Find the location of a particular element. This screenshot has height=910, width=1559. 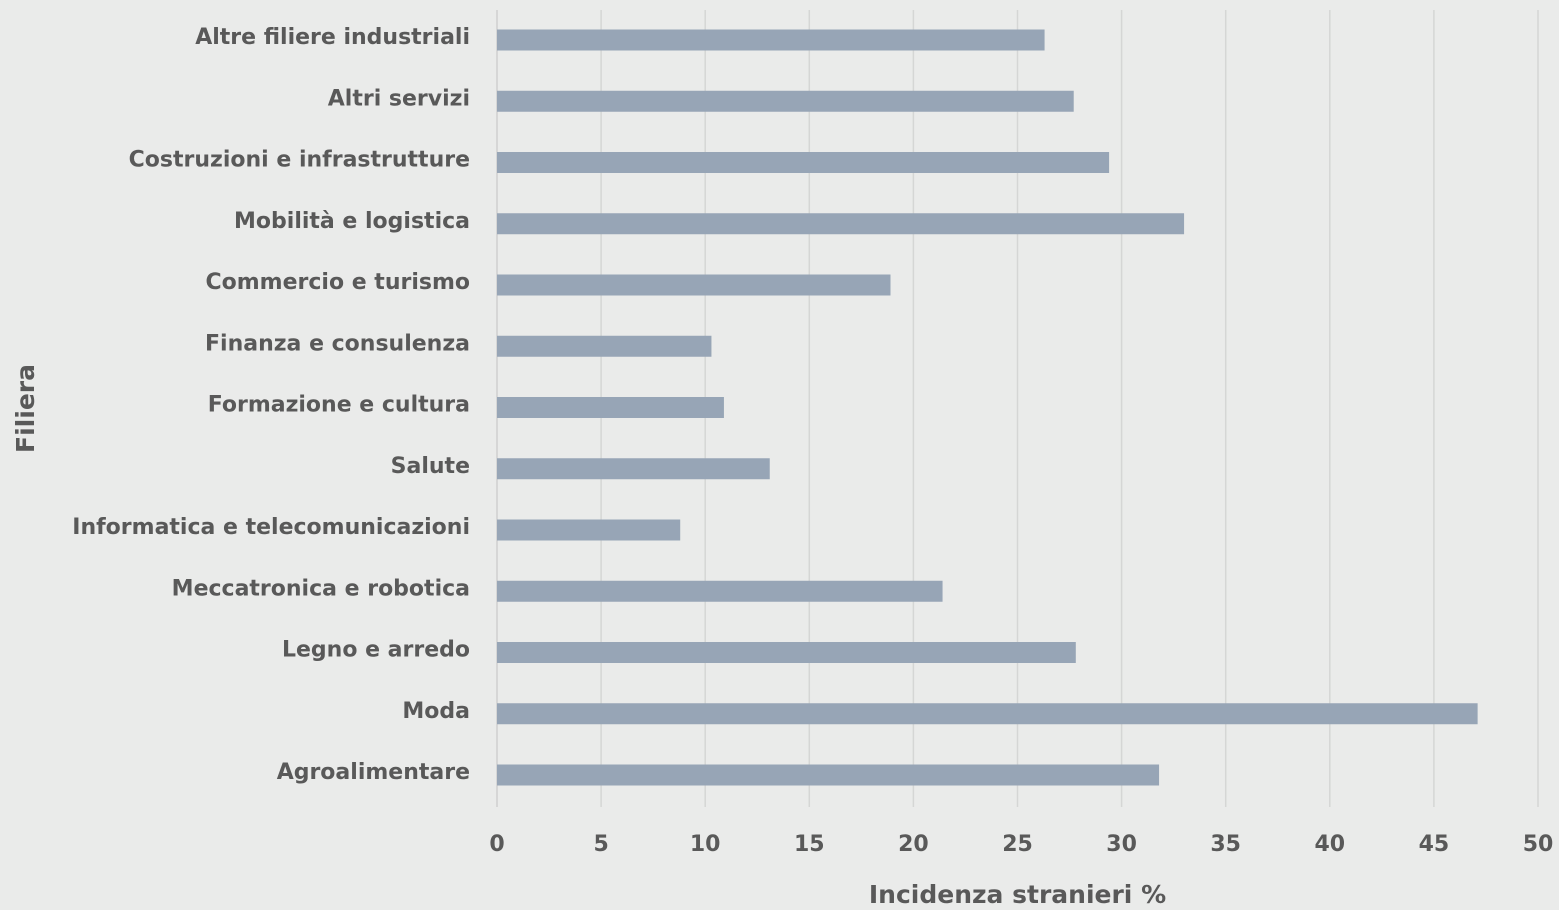

y-axis-title: Filiera is located at coordinates (25, 408).